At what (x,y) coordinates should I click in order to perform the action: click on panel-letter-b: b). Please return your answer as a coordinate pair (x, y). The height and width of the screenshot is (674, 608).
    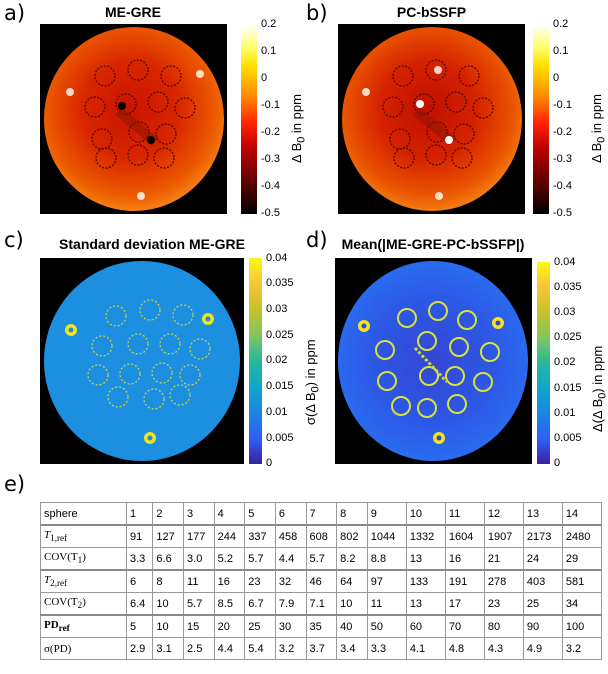
    Looking at the image, I should click on (317, 13).